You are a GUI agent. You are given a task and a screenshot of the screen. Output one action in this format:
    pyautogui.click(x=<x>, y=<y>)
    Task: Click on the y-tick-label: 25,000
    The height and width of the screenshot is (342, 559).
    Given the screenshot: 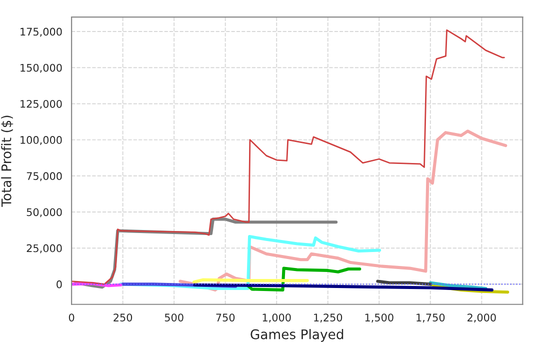 What is the action you would take?
    pyautogui.click(x=44, y=249)
    